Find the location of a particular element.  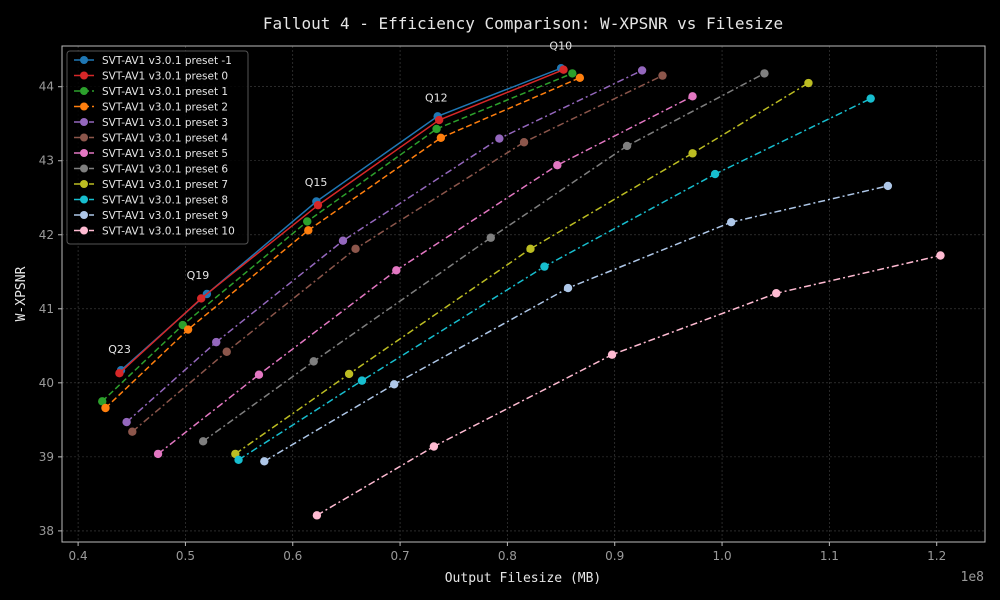

x-axis-label: Output Filesize (MB) is located at coordinates (523, 578).